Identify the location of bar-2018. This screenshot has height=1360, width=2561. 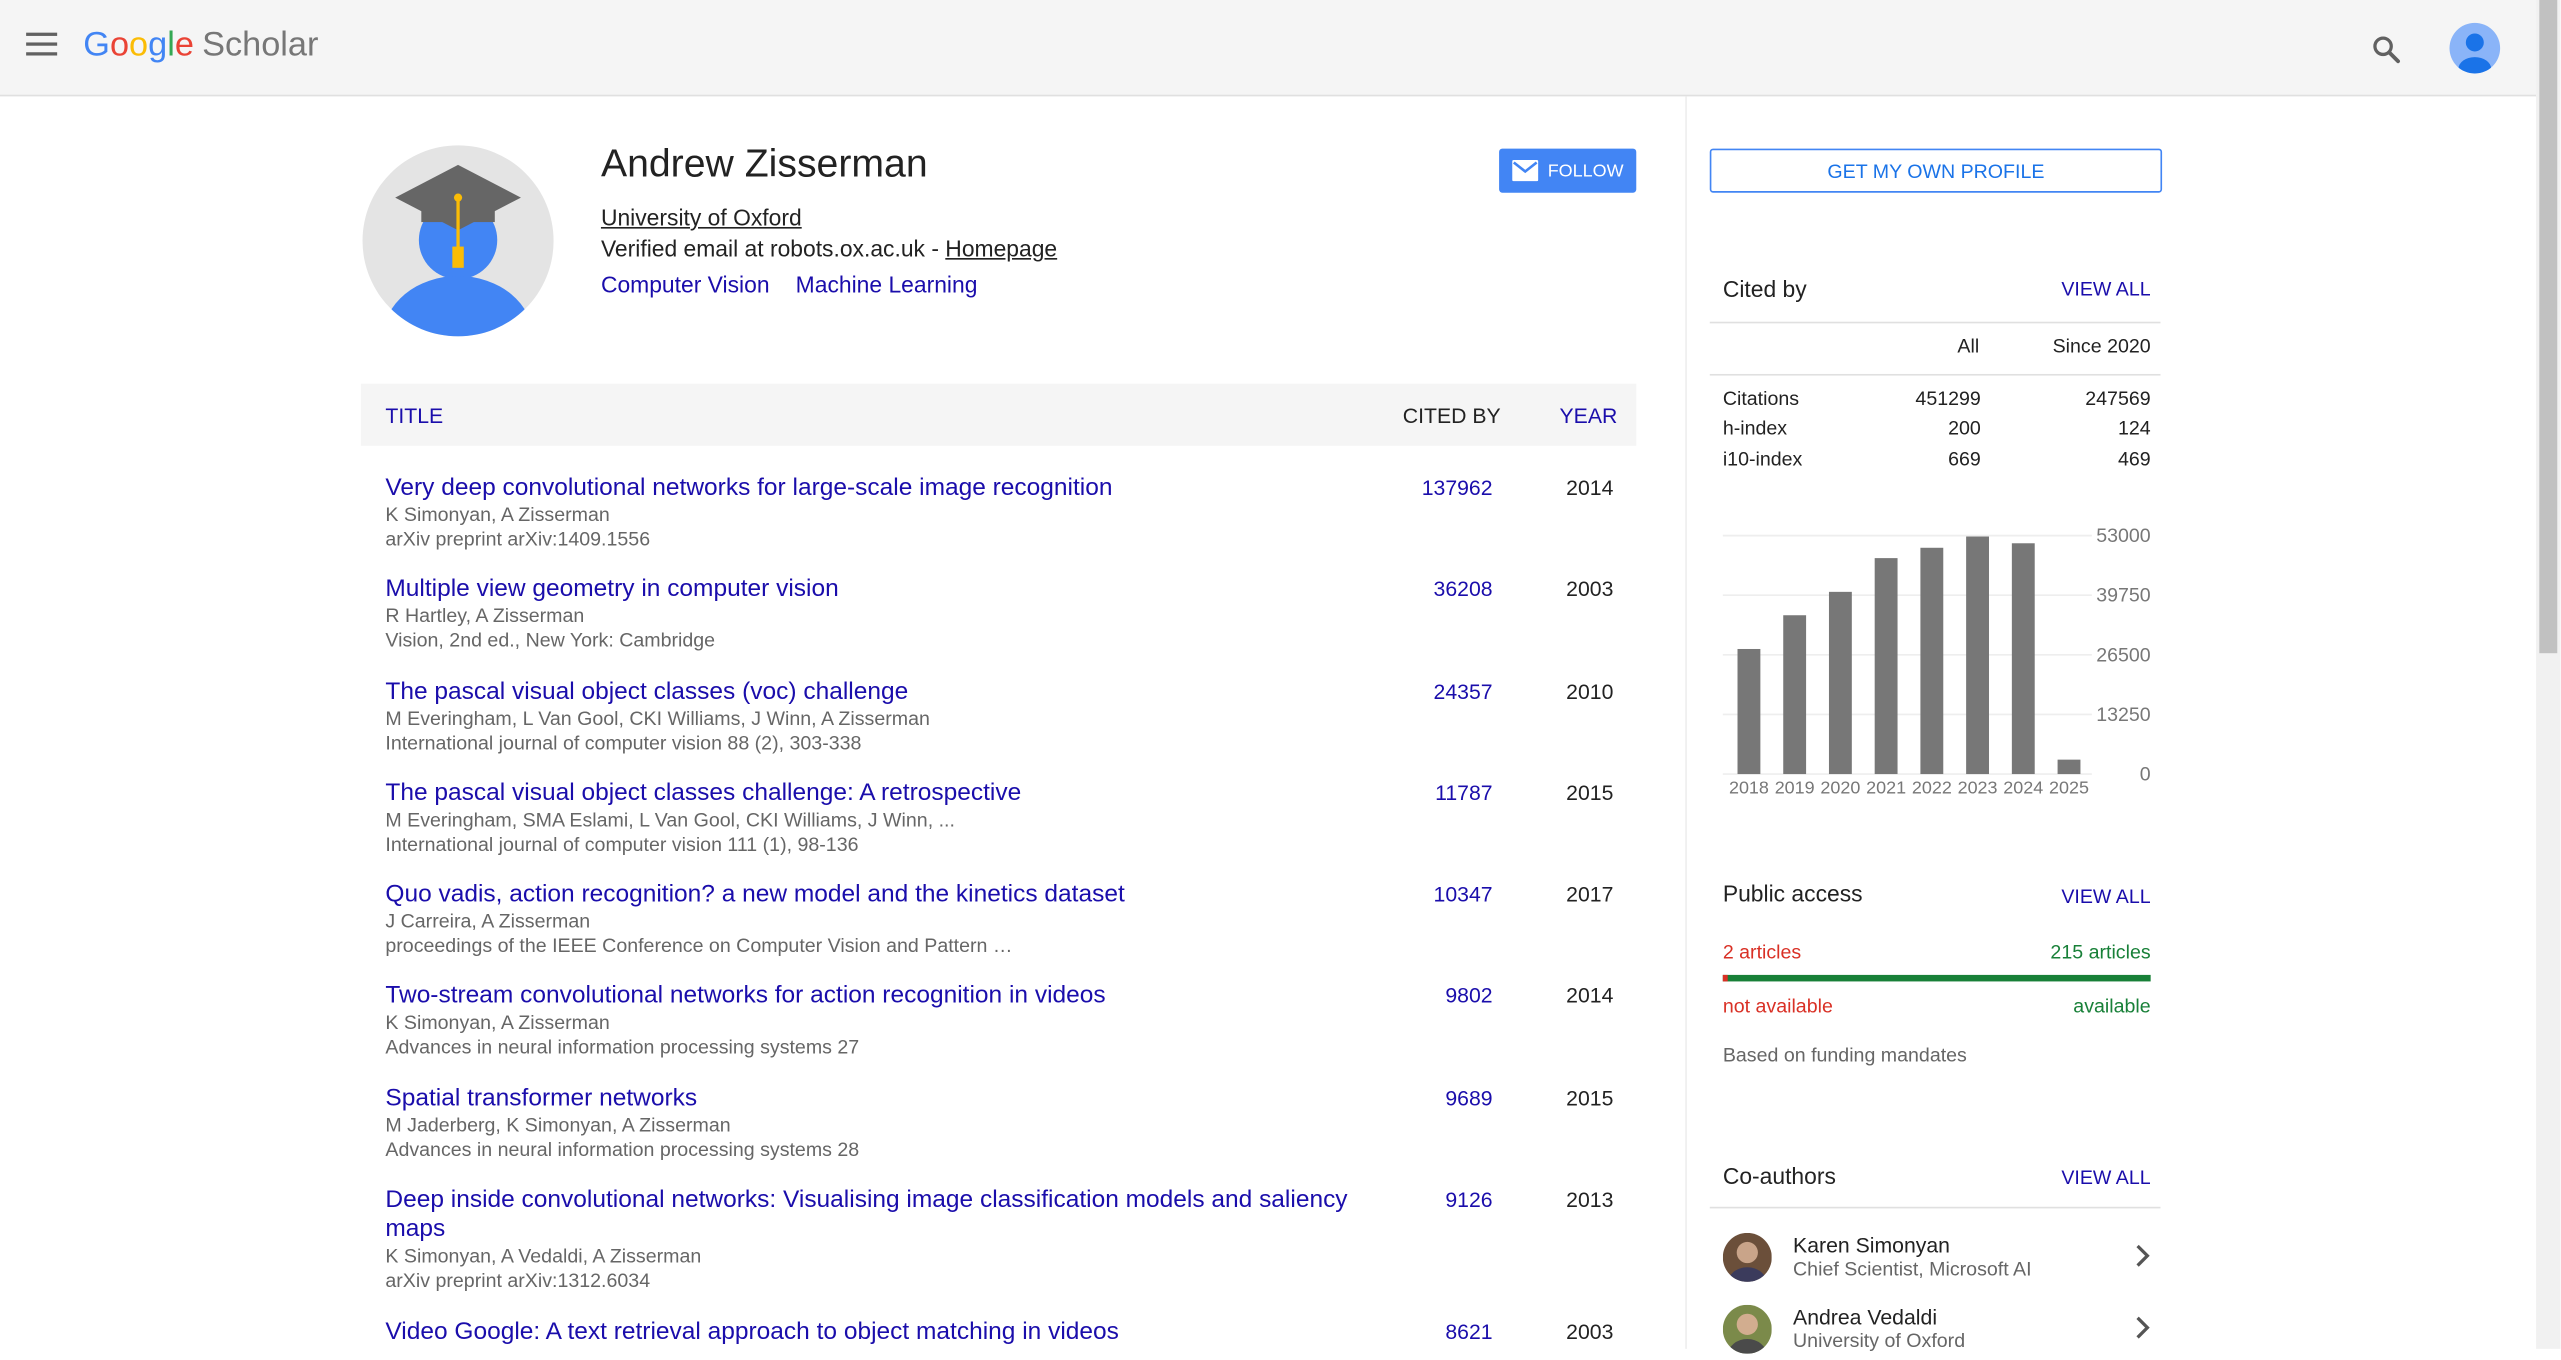
(1749, 711).